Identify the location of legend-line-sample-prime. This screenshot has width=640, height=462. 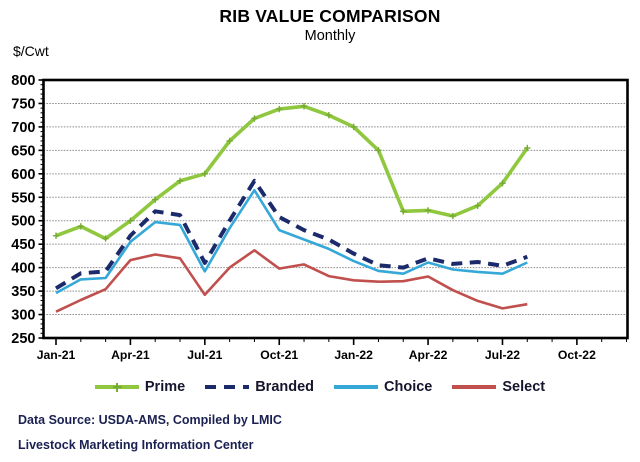
(116, 387).